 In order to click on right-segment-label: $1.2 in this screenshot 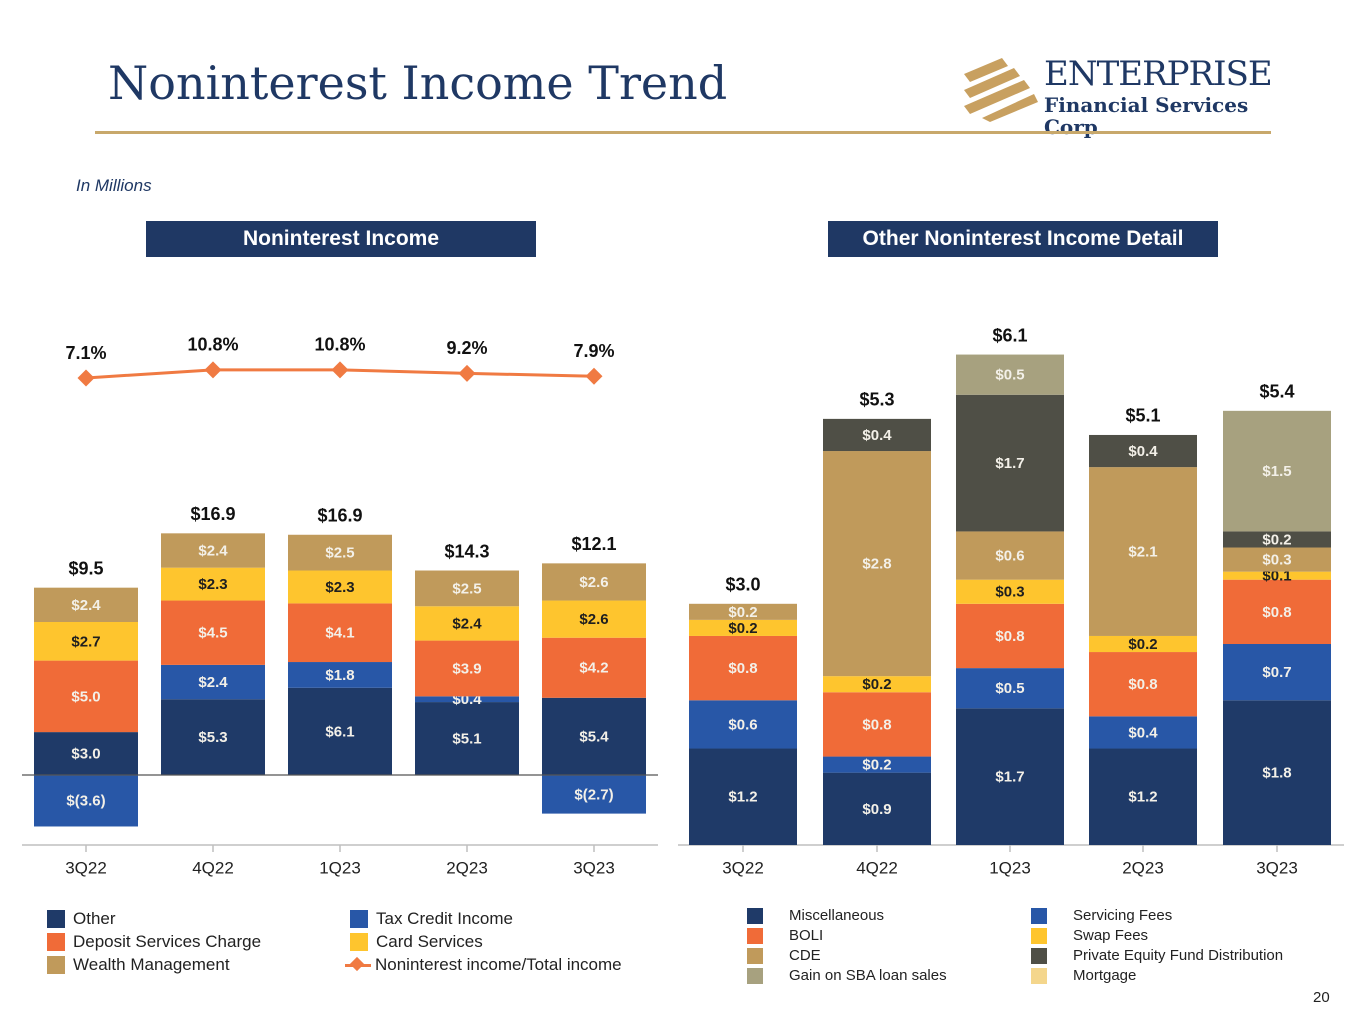, I will do `click(742, 797)`.